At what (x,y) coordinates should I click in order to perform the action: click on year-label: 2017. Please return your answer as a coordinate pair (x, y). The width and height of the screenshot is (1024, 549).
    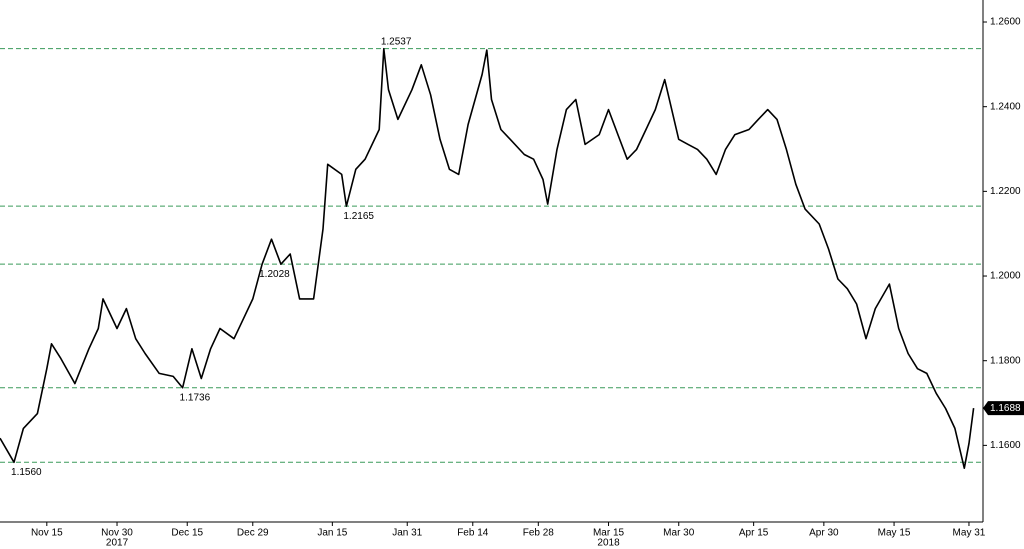
    Looking at the image, I should click on (117, 543).